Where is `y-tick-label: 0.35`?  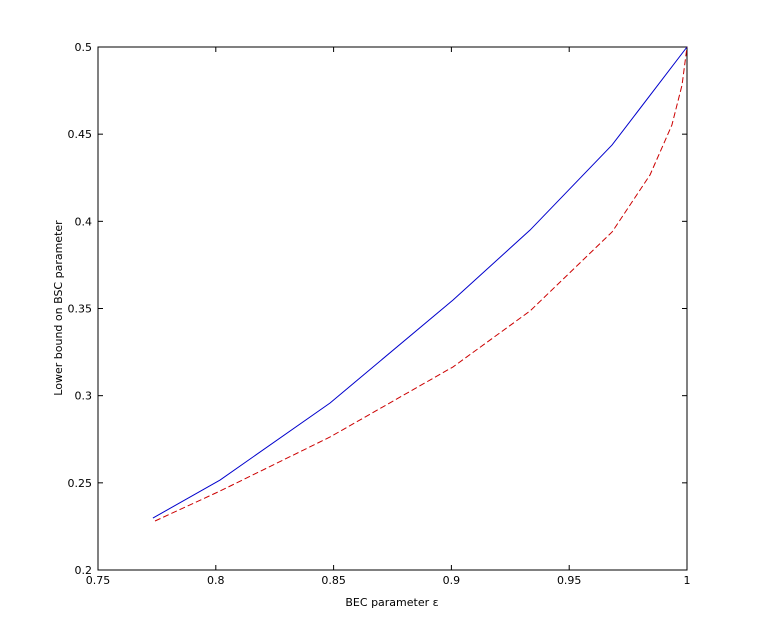 y-tick-label: 0.35 is located at coordinates (80, 309).